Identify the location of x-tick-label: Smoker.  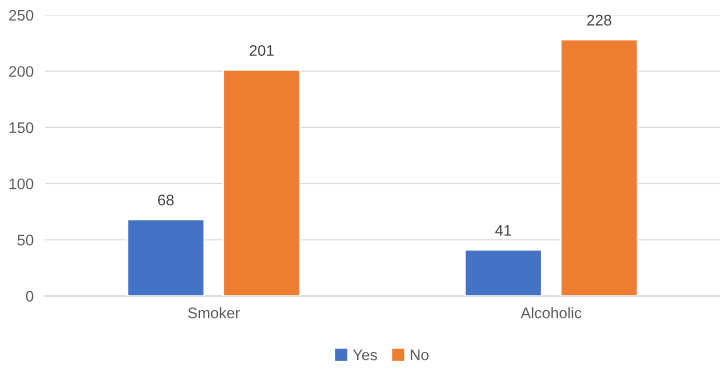
(214, 312).